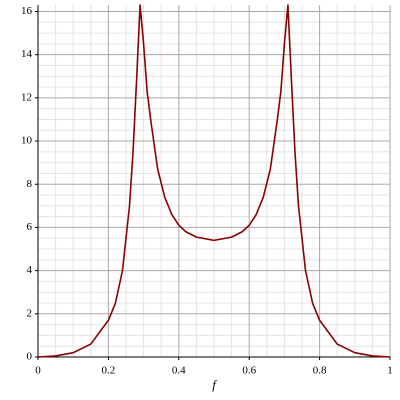 This screenshot has height=400, width=400. What do you see at coordinates (320, 371) in the screenshot?
I see `x-tick-label: 0.8` at bounding box center [320, 371].